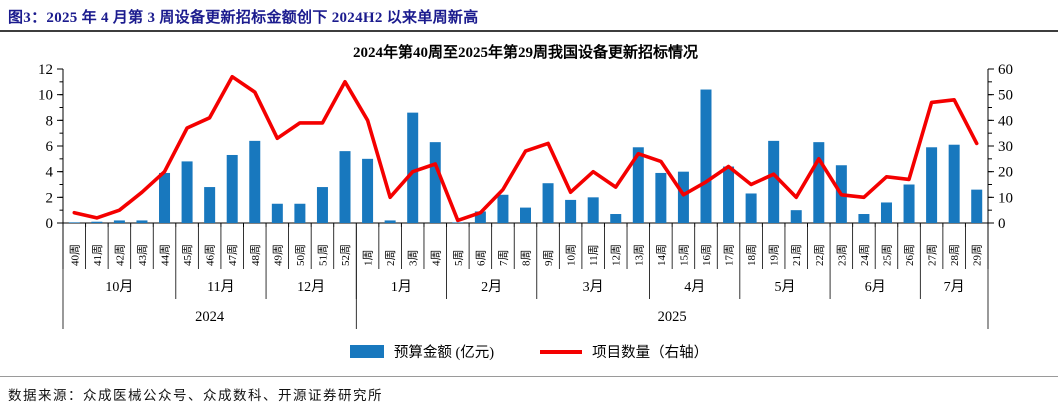 The image size is (1058, 408). I want to click on week-label: 8周, so click(526, 258).